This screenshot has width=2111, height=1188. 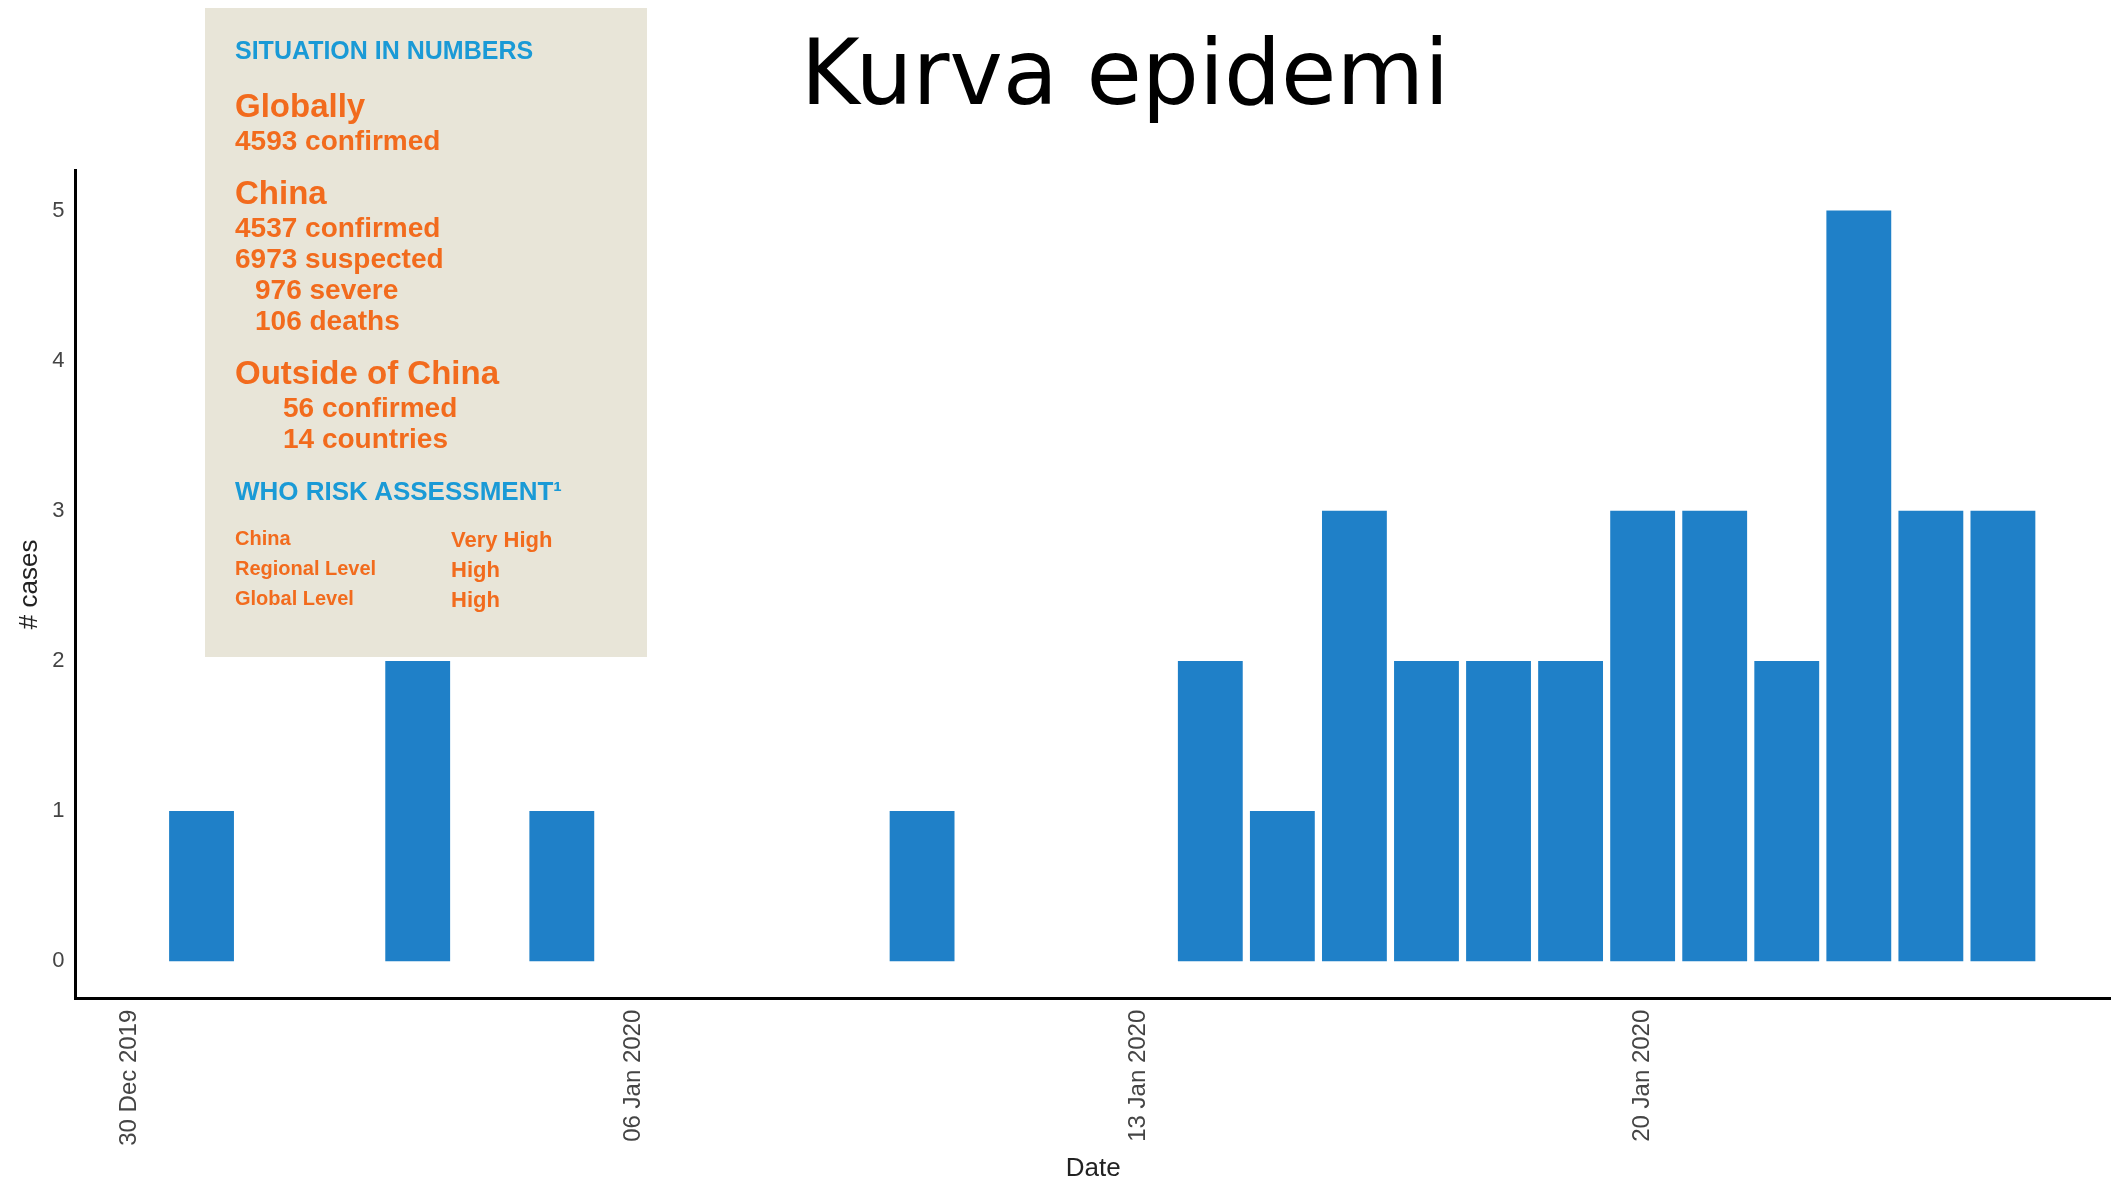 What do you see at coordinates (128, 1077) in the screenshot?
I see `x-tick-label: 30 Dec 2019` at bounding box center [128, 1077].